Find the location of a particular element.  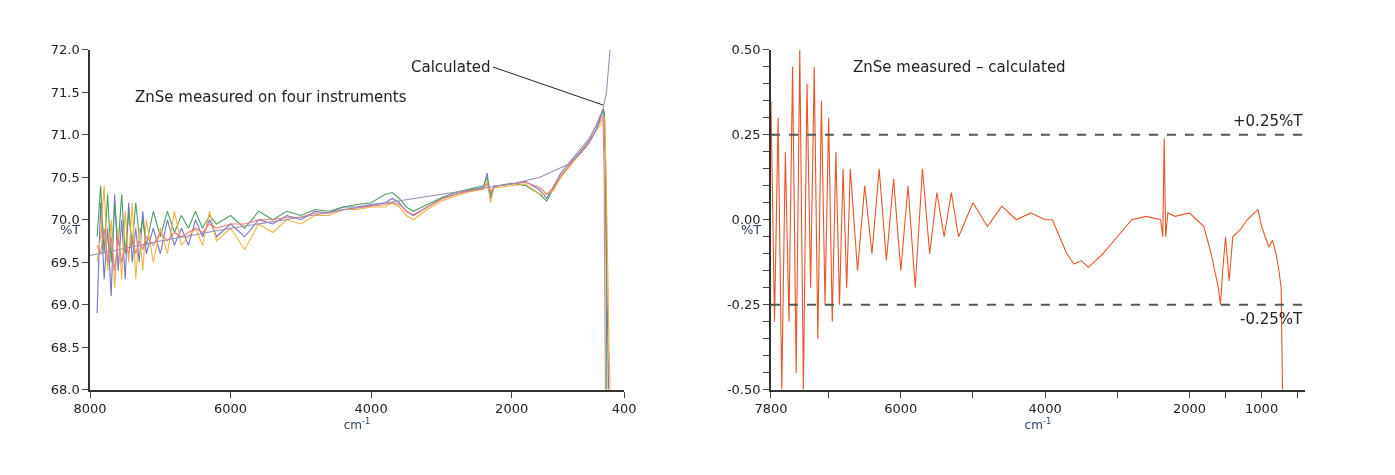

y-tick-label: 0.50 is located at coordinates (746, 50).